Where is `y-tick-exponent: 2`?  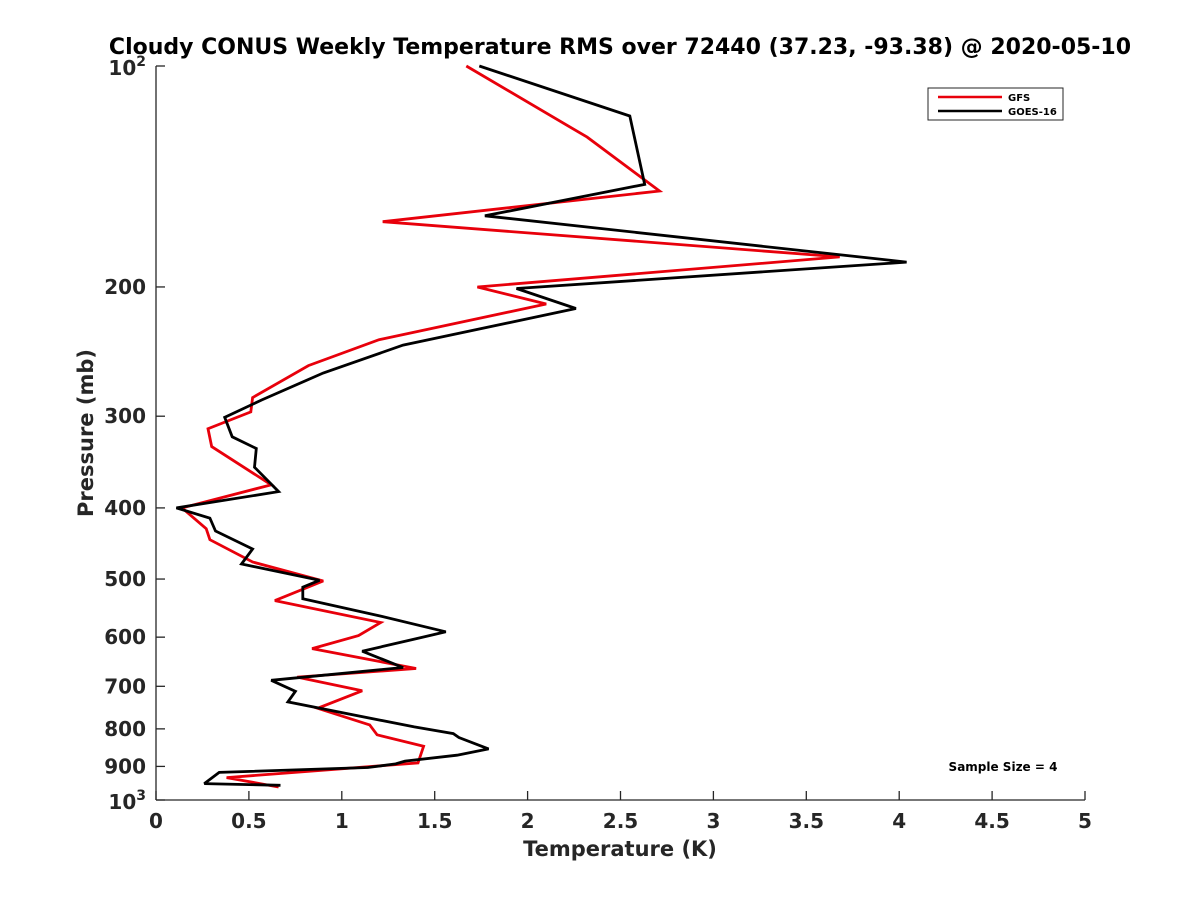
y-tick-exponent: 2 is located at coordinates (141, 62).